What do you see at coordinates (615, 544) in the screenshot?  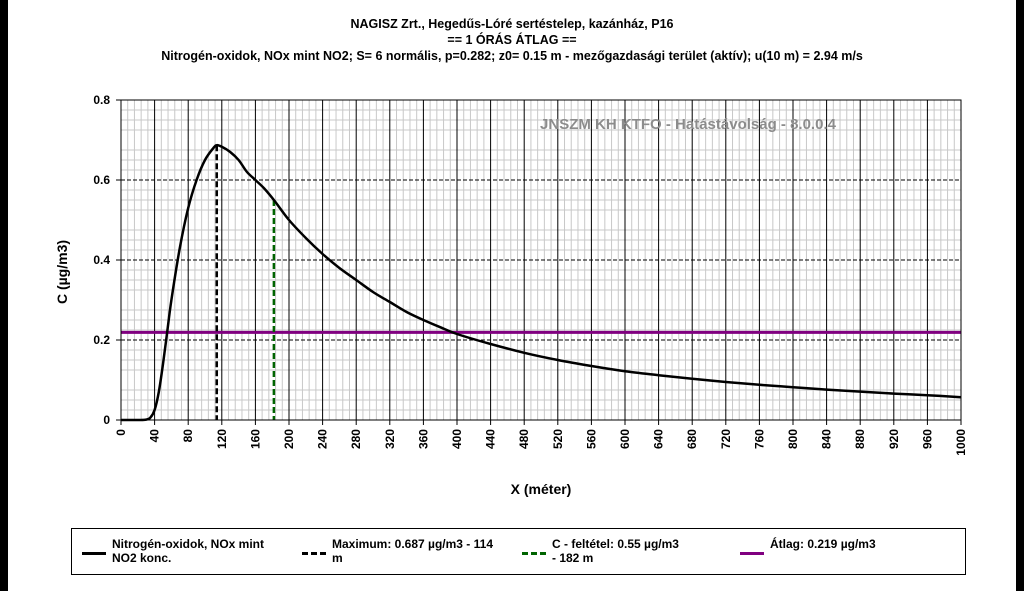 I see `legend-label-condition-line1: C - feltétel: 0.55 µg/m3` at bounding box center [615, 544].